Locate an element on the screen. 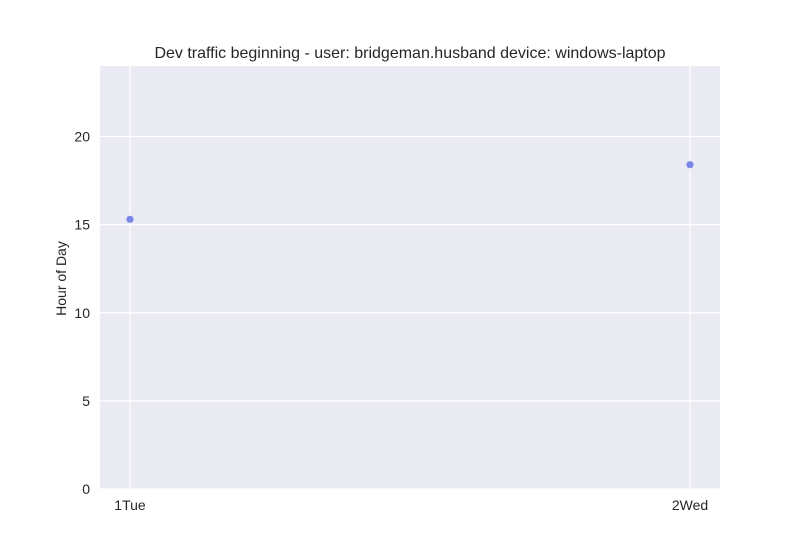 The height and width of the screenshot is (555, 800). y-axis-label: Hour of Day is located at coordinates (61, 278).